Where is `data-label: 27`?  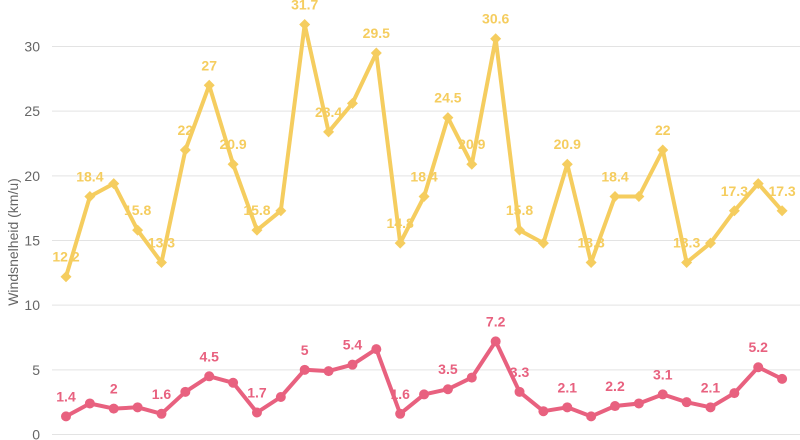 data-label: 27 is located at coordinates (209, 65).